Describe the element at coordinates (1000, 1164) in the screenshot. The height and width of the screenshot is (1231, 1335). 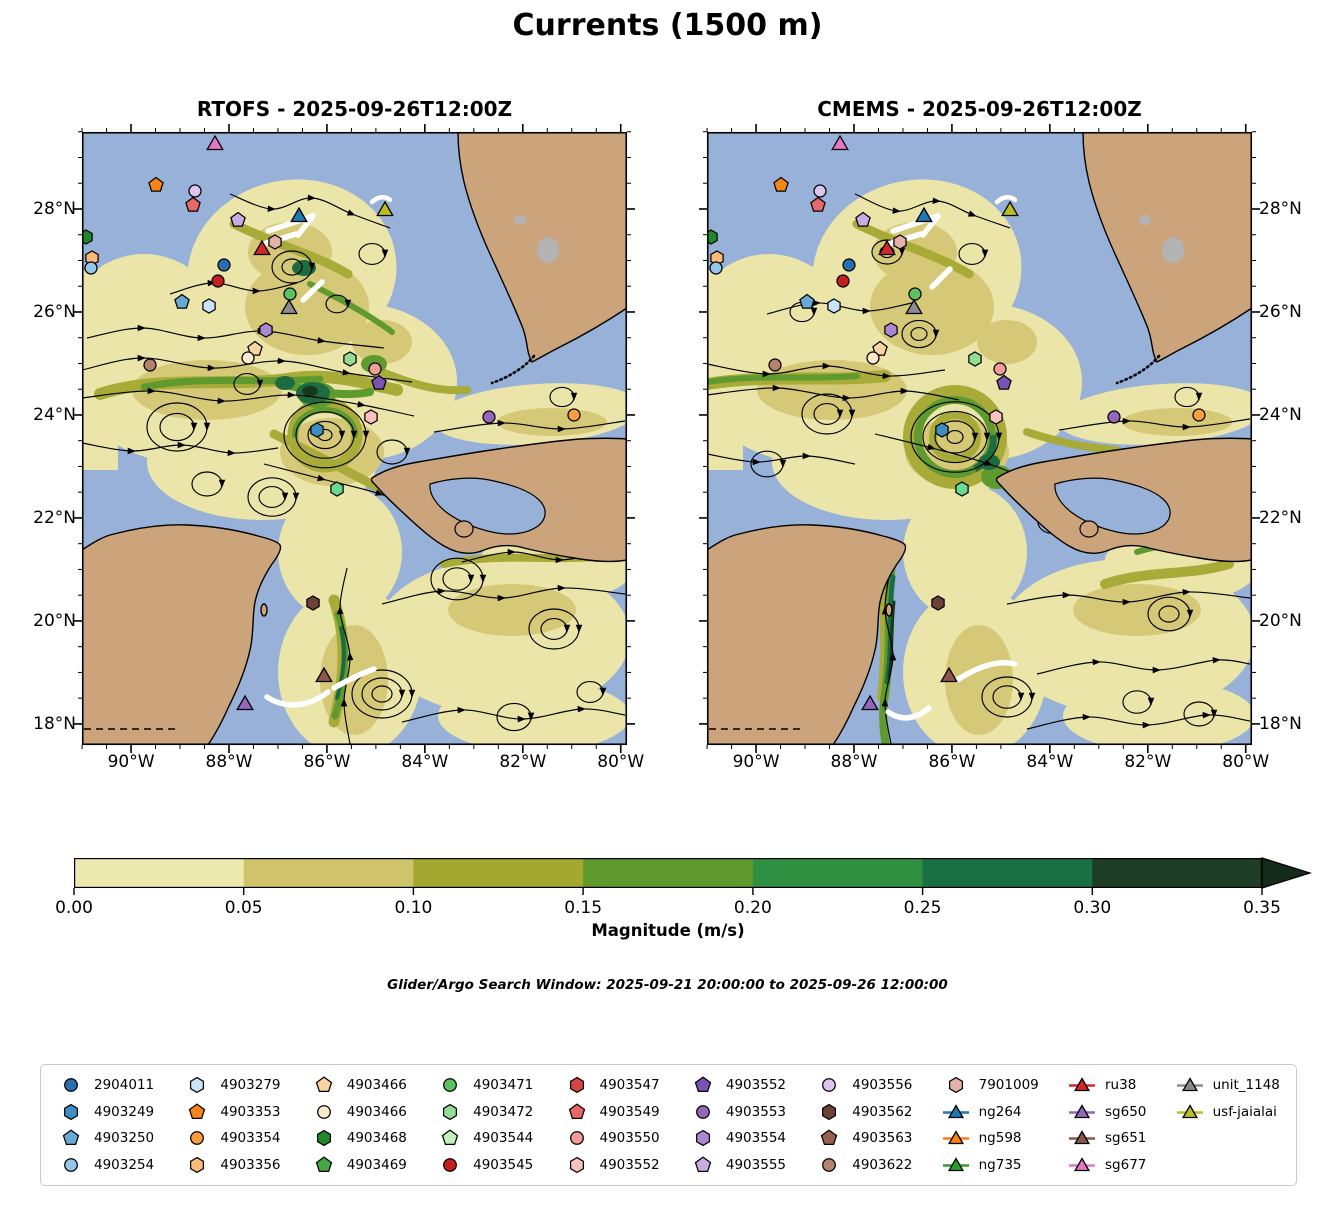
I see `legend-item-label: ng735` at that location.